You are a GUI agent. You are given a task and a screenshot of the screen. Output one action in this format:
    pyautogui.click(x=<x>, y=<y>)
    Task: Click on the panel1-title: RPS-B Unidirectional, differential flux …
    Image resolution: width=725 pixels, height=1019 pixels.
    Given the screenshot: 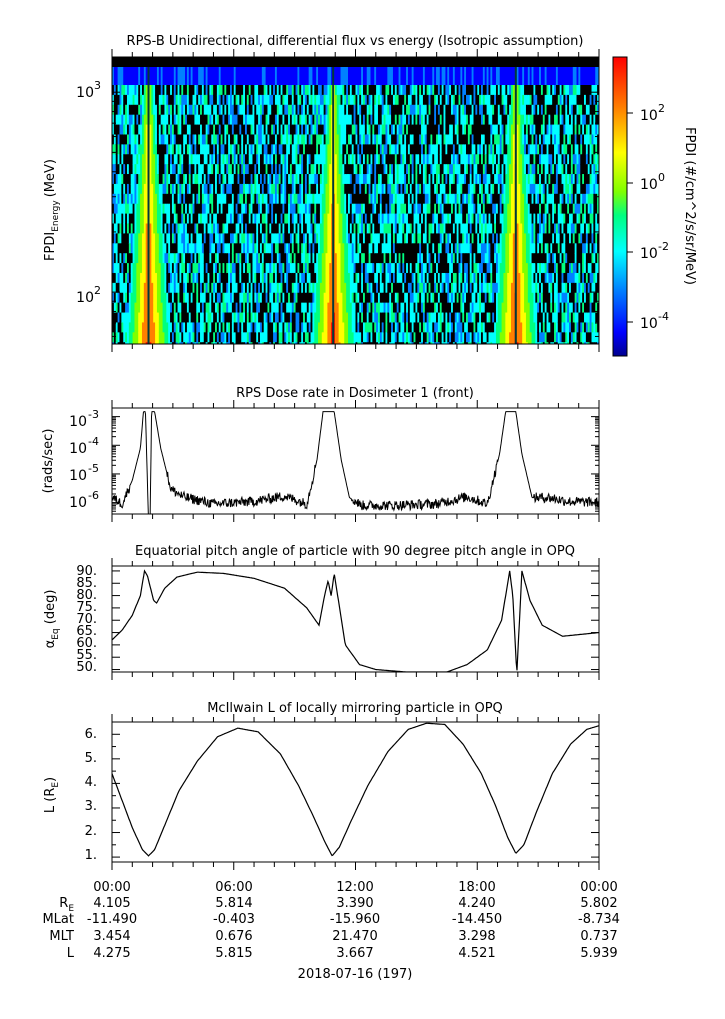 What is the action you would take?
    pyautogui.click(x=355, y=41)
    